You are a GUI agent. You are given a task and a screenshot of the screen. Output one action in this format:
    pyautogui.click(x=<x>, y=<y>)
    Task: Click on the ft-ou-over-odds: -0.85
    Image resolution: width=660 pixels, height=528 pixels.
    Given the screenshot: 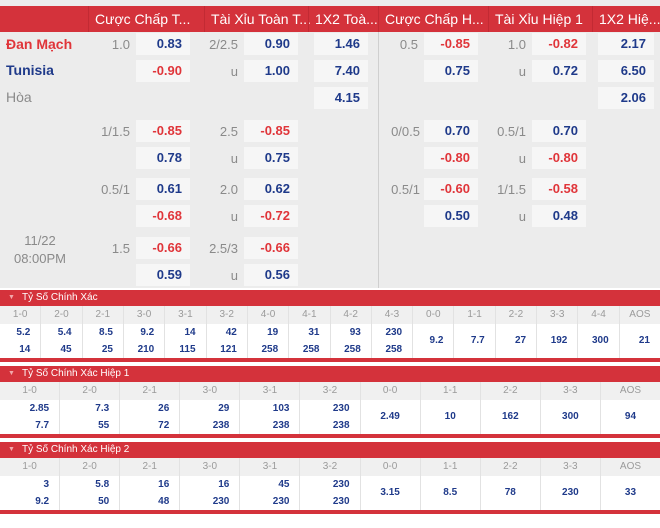 What is the action you would take?
    pyautogui.click(x=271, y=131)
    